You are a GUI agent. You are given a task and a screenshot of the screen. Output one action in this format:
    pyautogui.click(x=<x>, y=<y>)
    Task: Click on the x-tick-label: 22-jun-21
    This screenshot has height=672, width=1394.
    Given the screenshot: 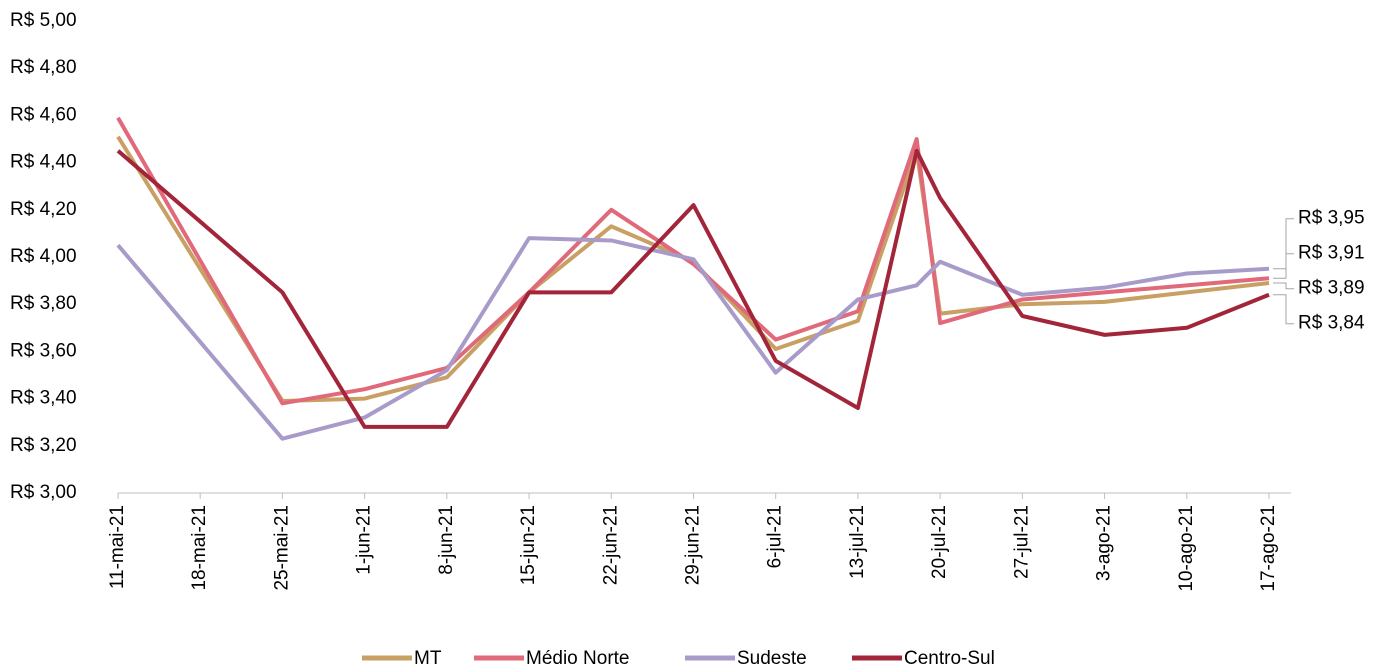 What is the action you would take?
    pyautogui.click(x=610, y=545)
    